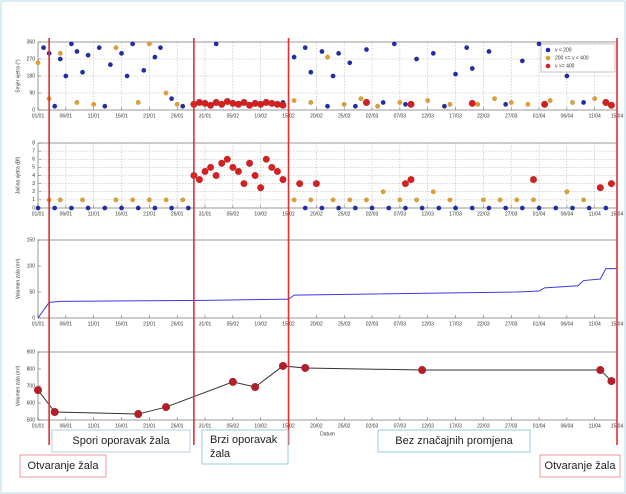  Describe the element at coordinates (33, 143) in the screenshot. I see `y-tick-label: 8` at that location.